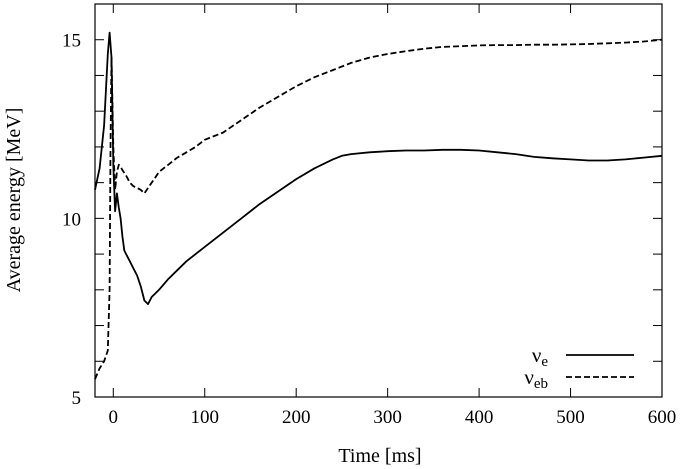  I want to click on x-tick-label: 0, so click(114, 417).